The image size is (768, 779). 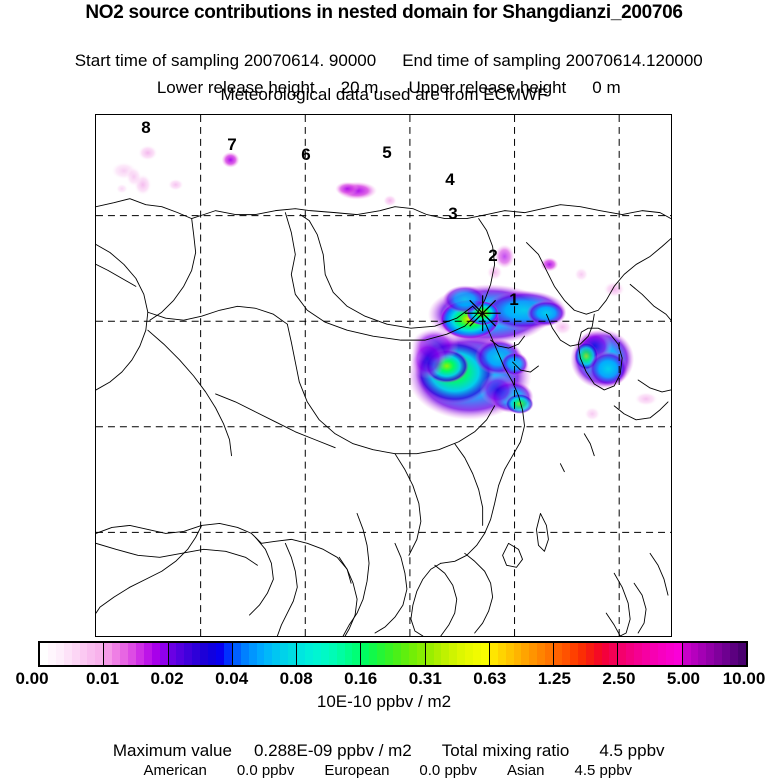 What do you see at coordinates (525, 770) in the screenshot?
I see `asian-label: Asian` at bounding box center [525, 770].